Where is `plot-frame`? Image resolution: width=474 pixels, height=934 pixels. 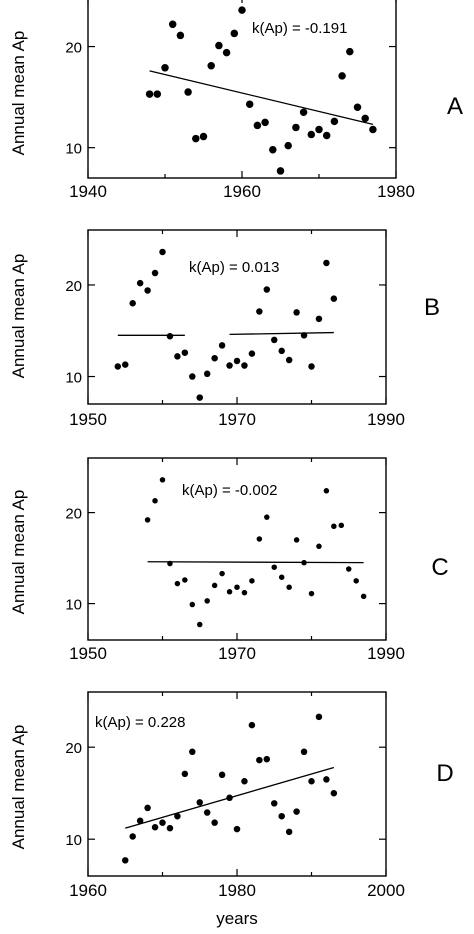
plot-frame is located at coordinates (237, 317).